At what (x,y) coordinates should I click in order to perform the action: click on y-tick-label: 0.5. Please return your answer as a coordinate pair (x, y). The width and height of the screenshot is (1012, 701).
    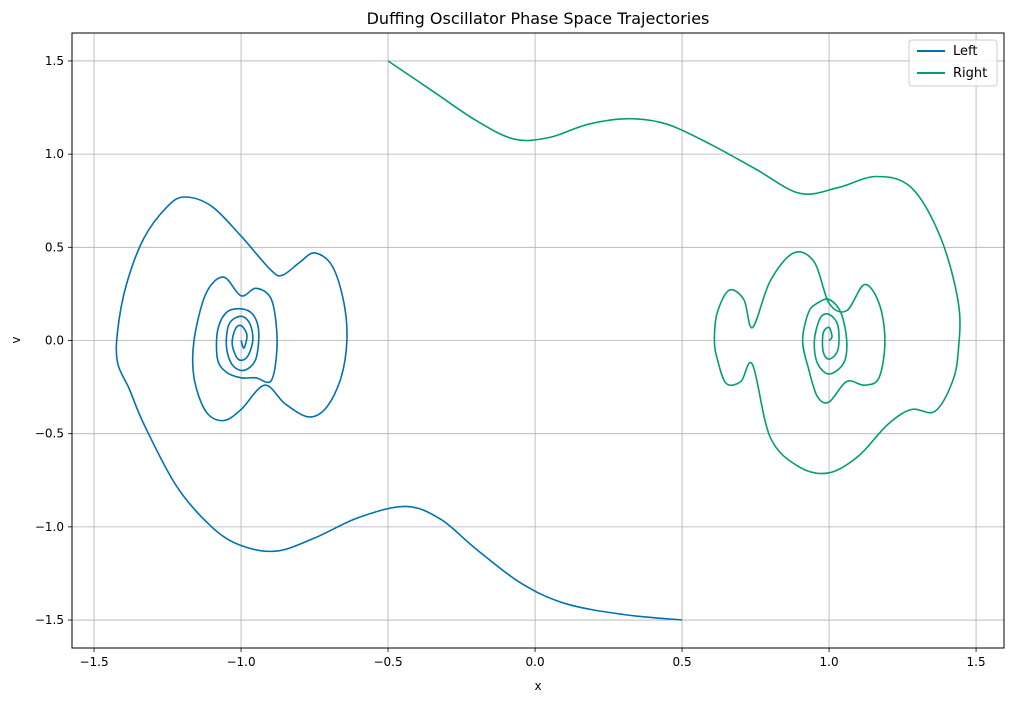
    Looking at the image, I should click on (54, 247).